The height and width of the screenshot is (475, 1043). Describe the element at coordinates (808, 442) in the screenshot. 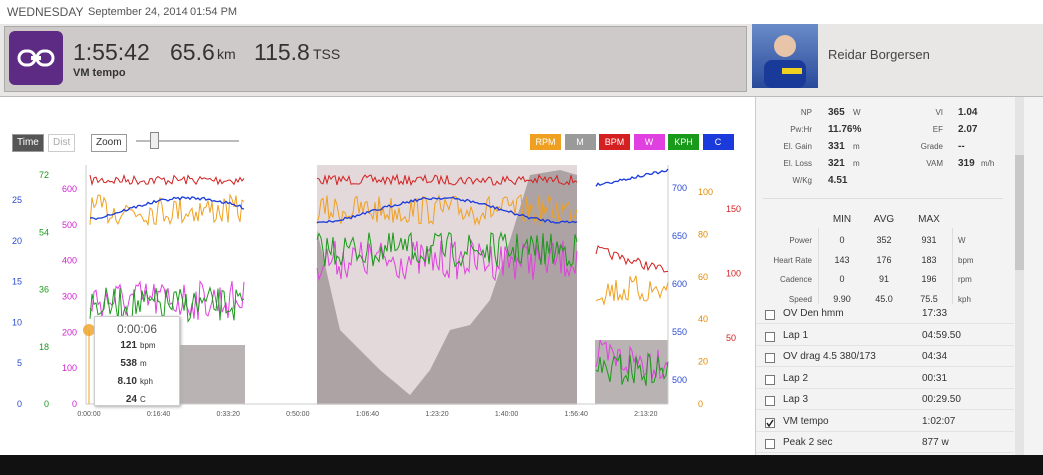

I see `lap-name: Peak 2 sec` at that location.